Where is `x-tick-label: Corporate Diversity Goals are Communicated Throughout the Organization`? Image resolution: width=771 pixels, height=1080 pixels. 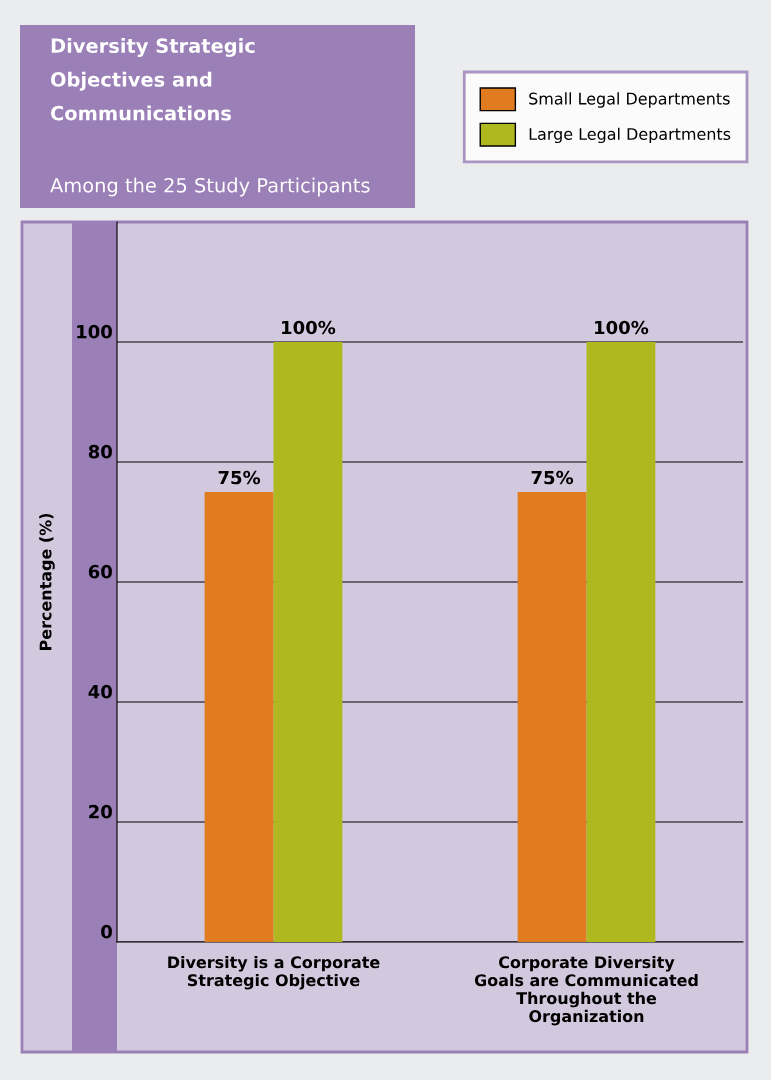
x-tick-label: Corporate Diversity Goals are Communicated Throughout the Organization is located at coordinates (586, 990).